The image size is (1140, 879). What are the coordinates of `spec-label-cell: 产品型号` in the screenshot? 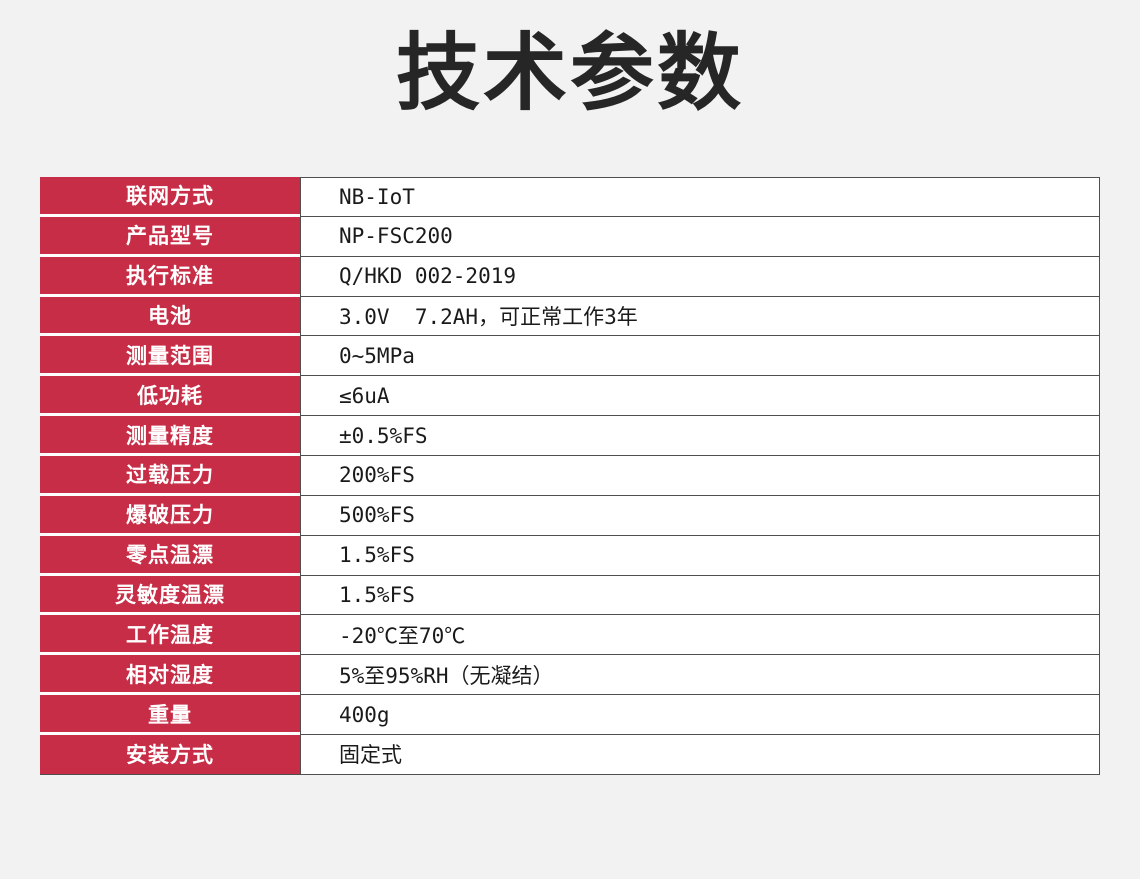 It's located at (170, 236).